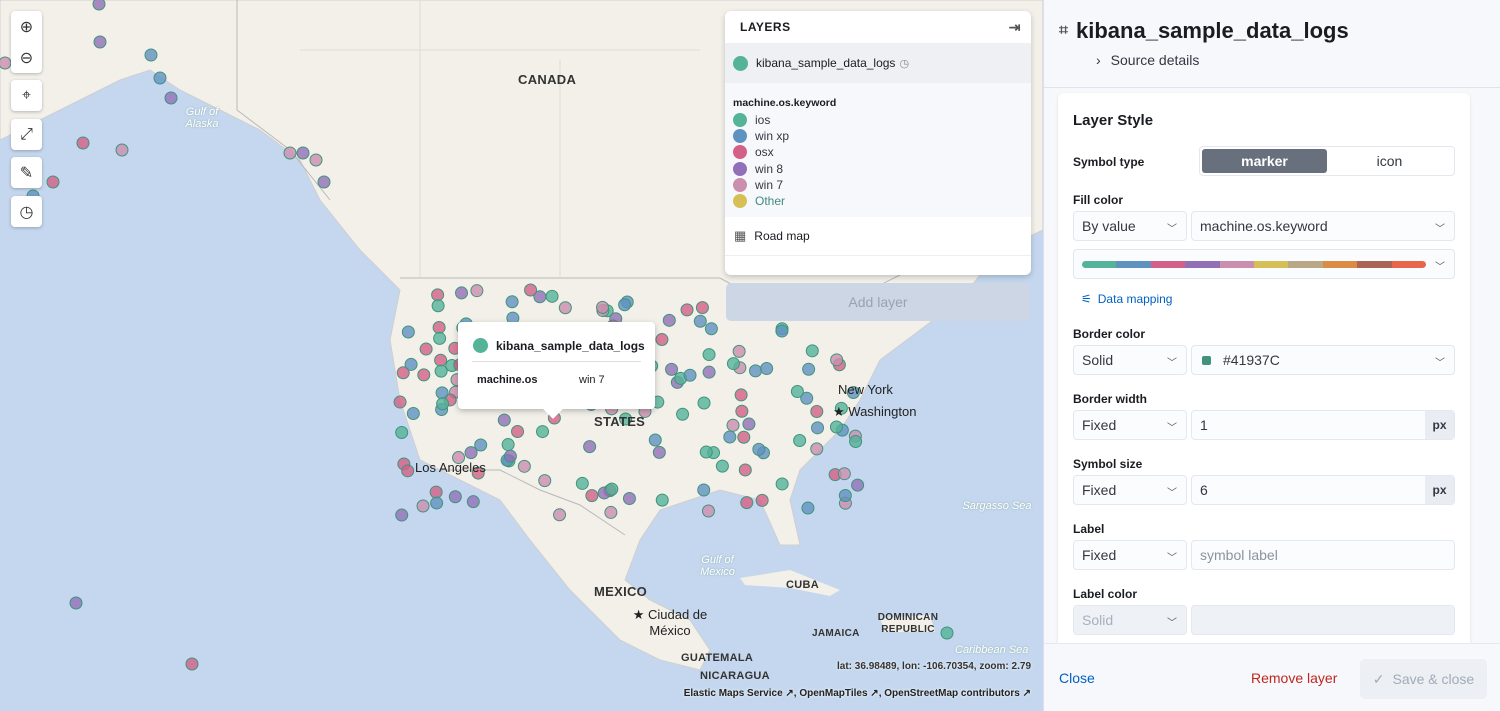 The image size is (1500, 711). What do you see at coordinates (1130, 360) in the screenshot?
I see `border-color-mode-select: Solid ﹀` at bounding box center [1130, 360].